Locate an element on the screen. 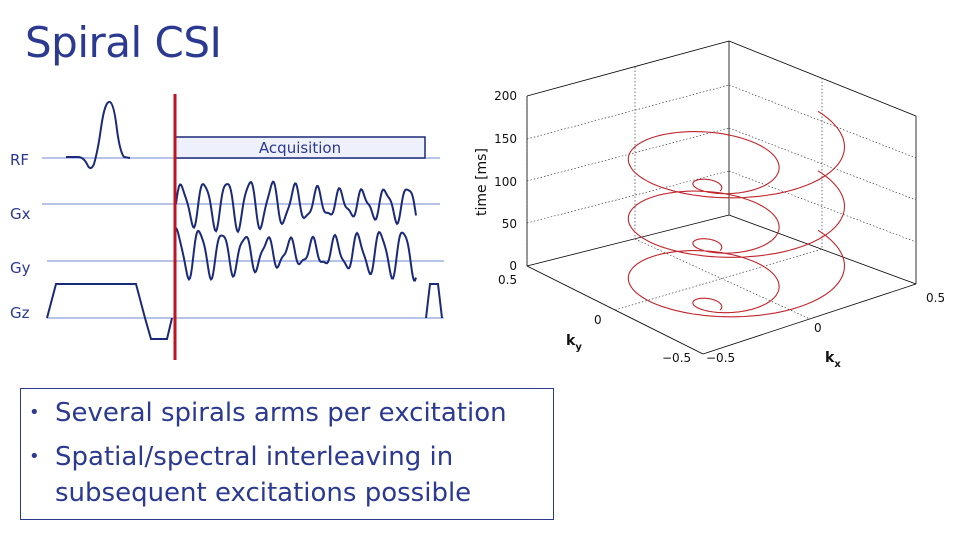 The height and width of the screenshot is (540, 960). kx-tick-neg0.5: −0.5 is located at coordinates (720, 358).